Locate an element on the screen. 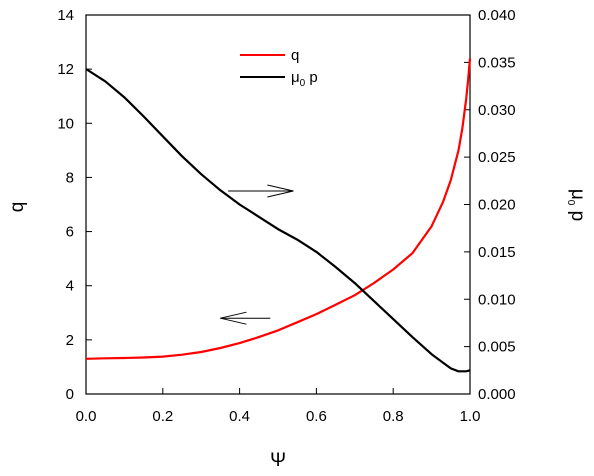 The width and height of the screenshot is (594, 476). y-left-tick-label: 12 is located at coordinates (65, 69).